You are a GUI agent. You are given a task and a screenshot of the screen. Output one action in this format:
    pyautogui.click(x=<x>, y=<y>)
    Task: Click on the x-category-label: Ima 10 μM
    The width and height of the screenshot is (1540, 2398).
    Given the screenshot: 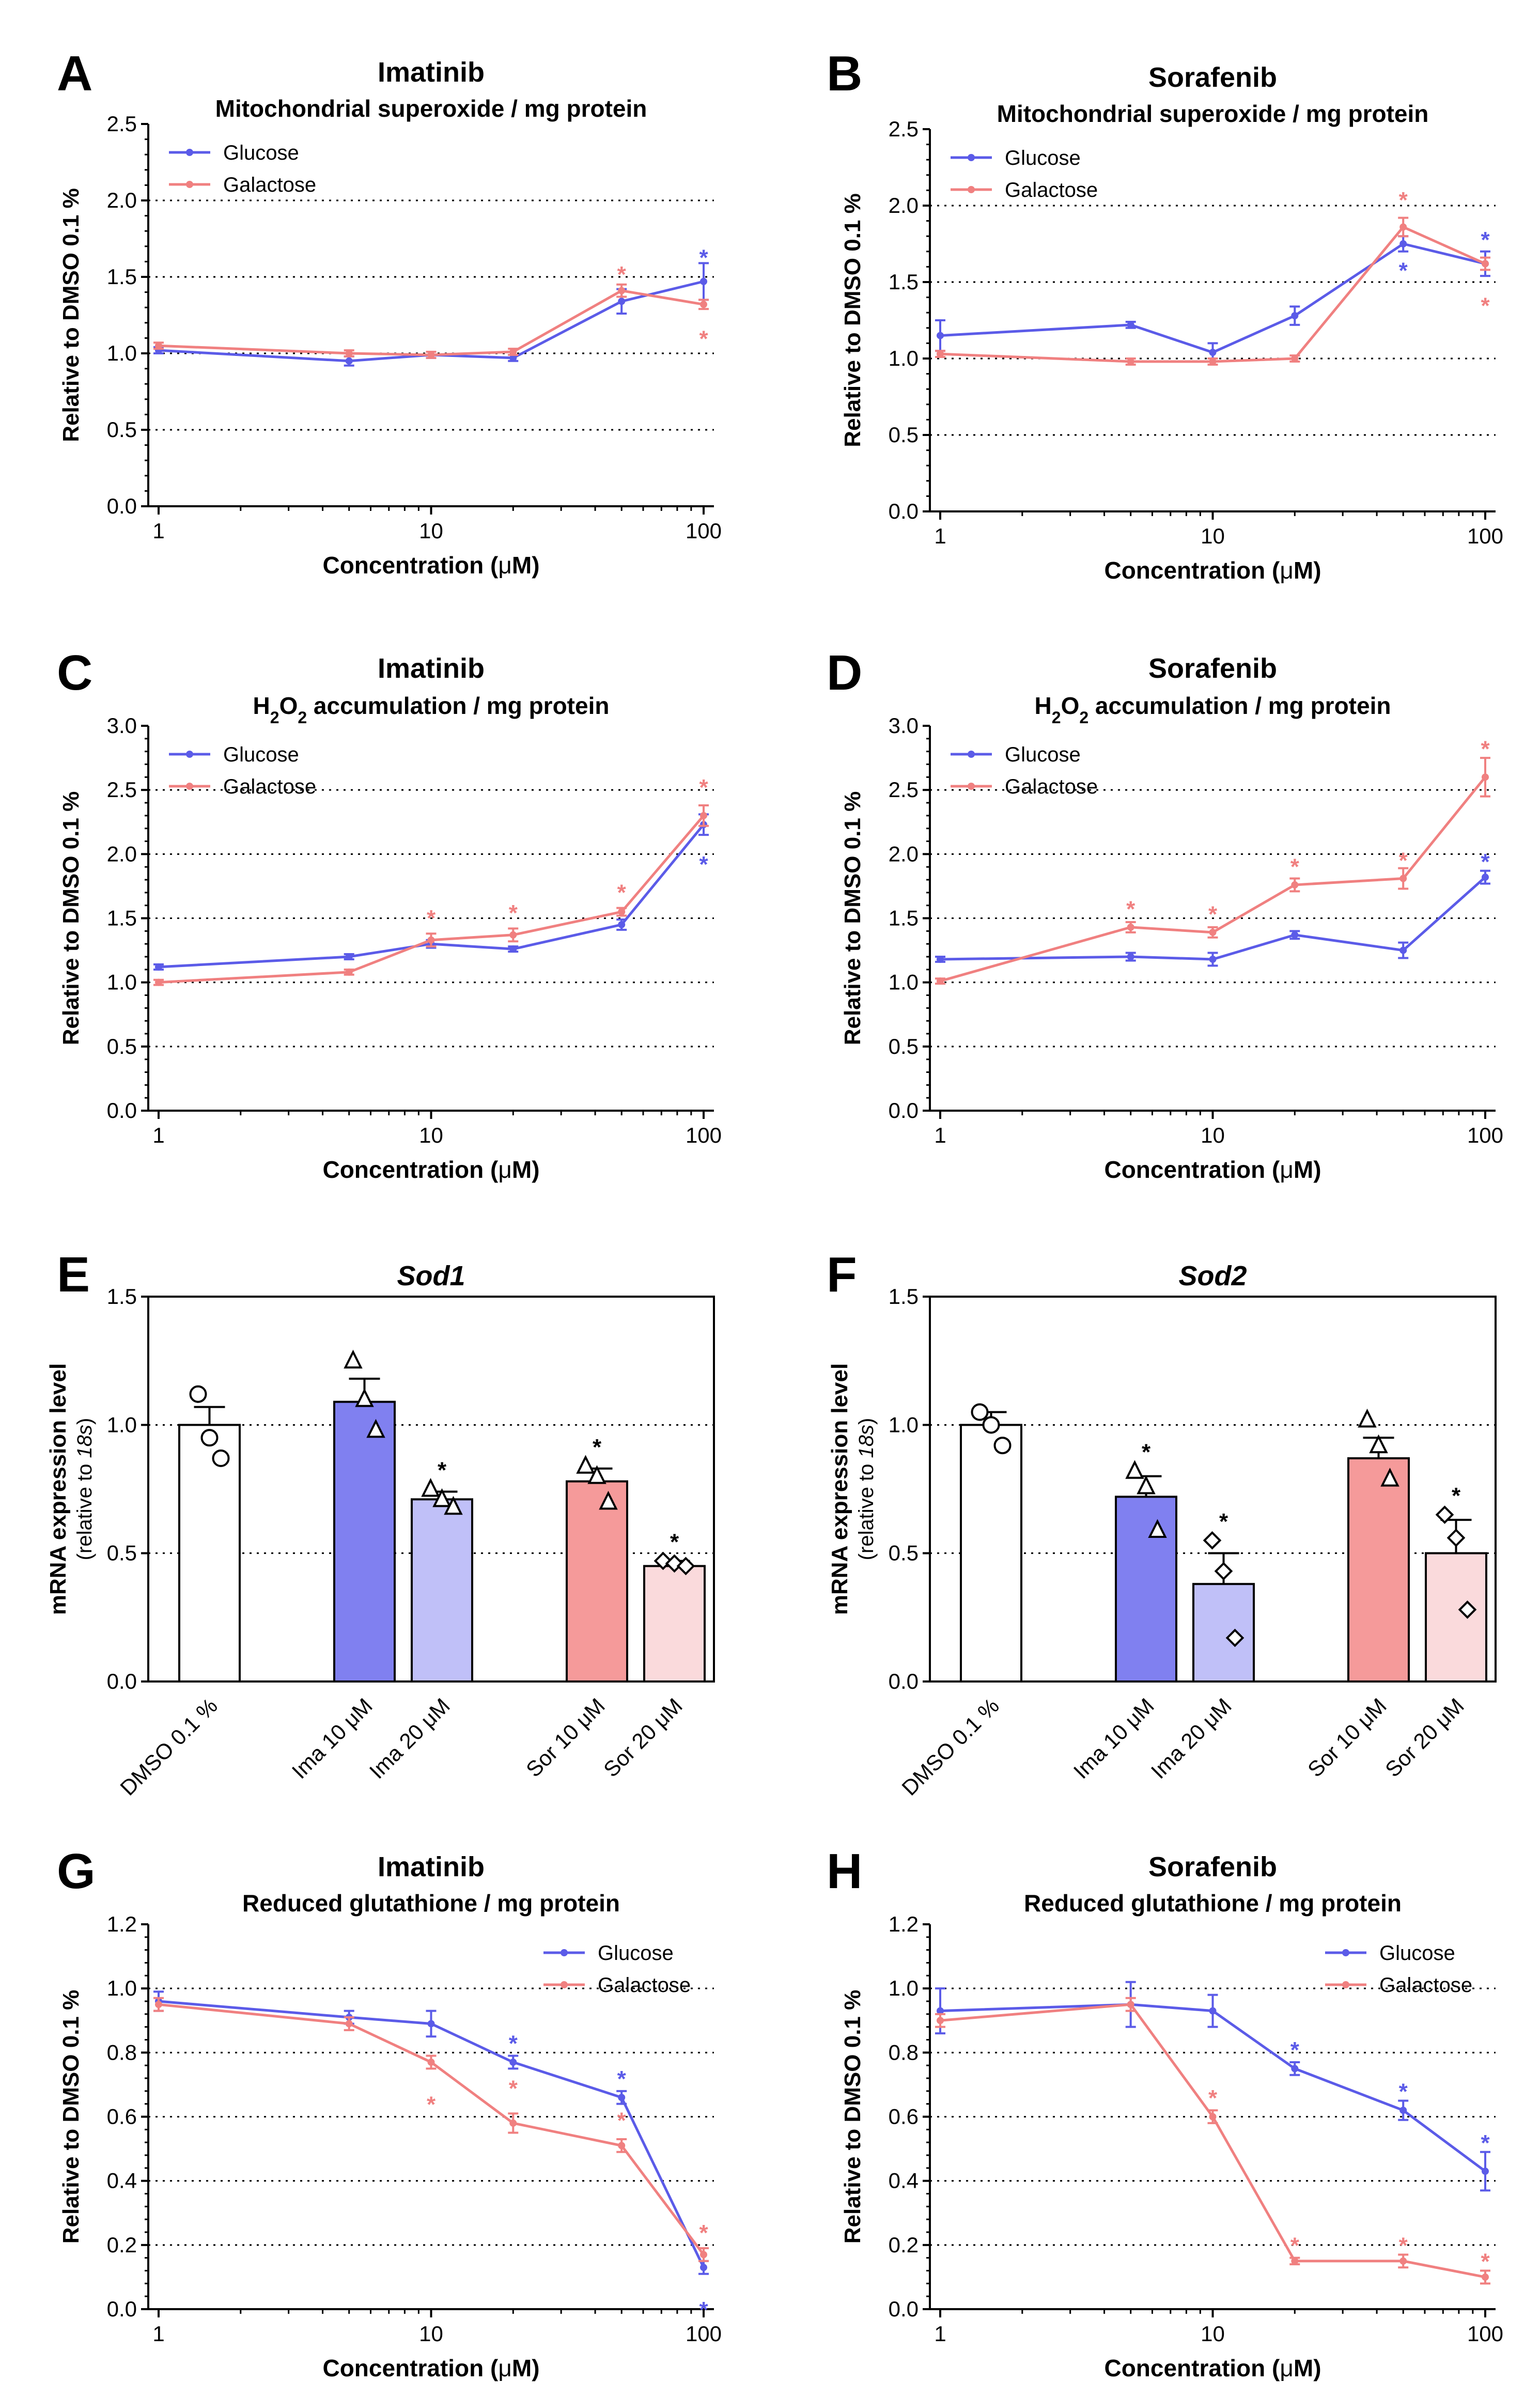 What is the action you would take?
    pyautogui.click(x=332, y=1738)
    